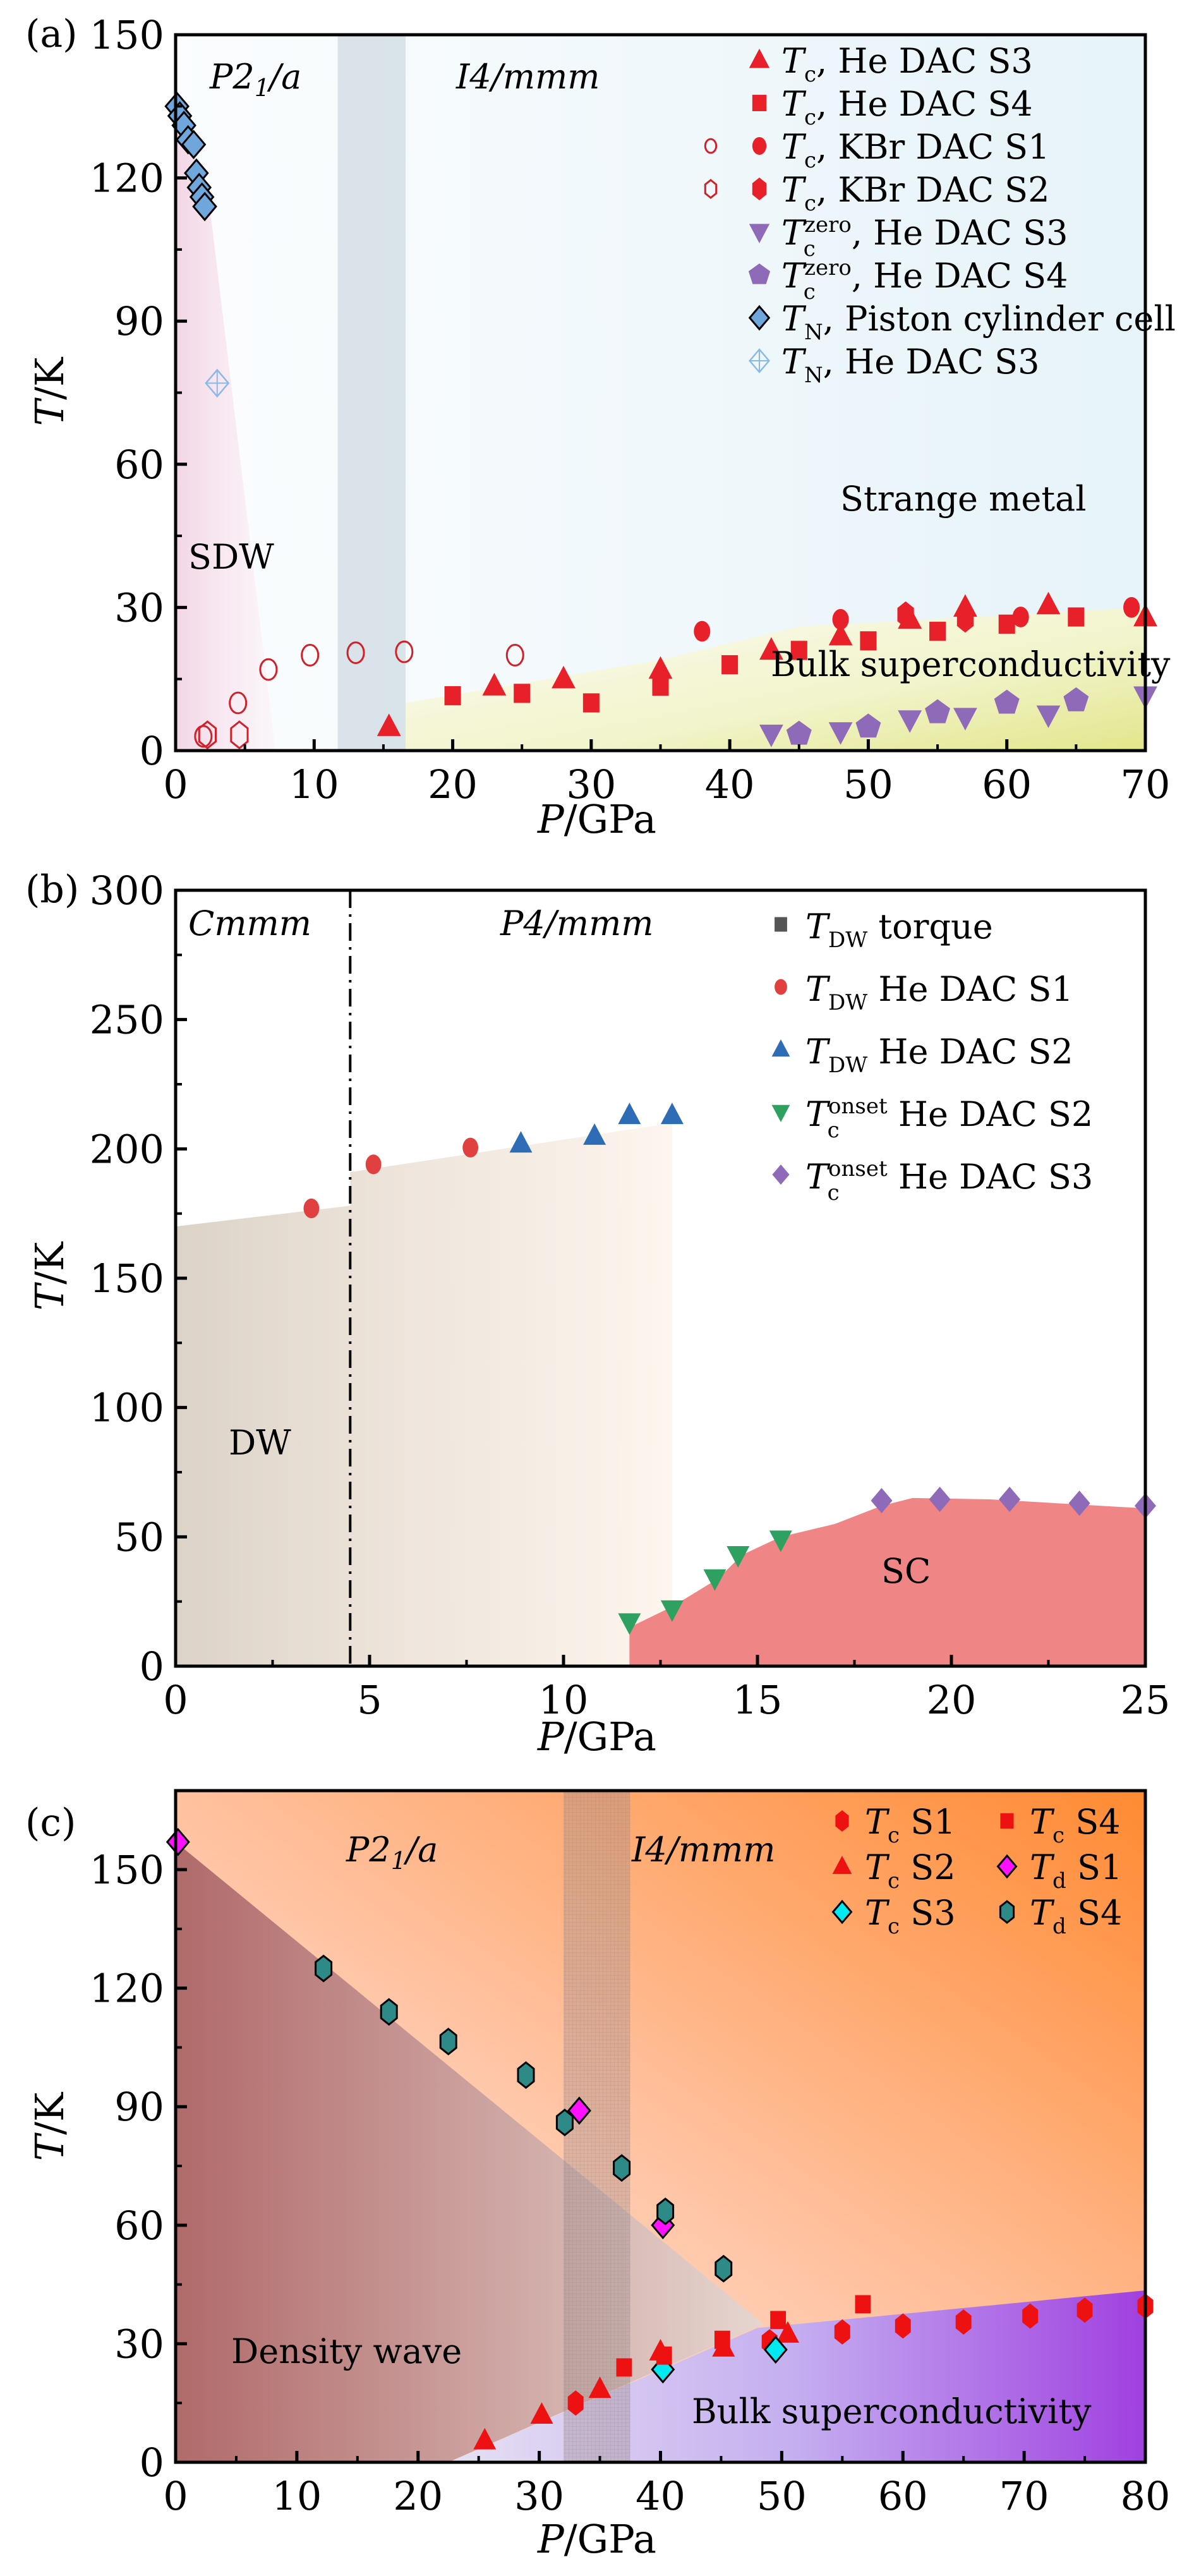 The width and height of the screenshot is (1194, 2576). Describe the element at coordinates (782, 2496) in the screenshot. I see `x-tick-label: 50` at that location.